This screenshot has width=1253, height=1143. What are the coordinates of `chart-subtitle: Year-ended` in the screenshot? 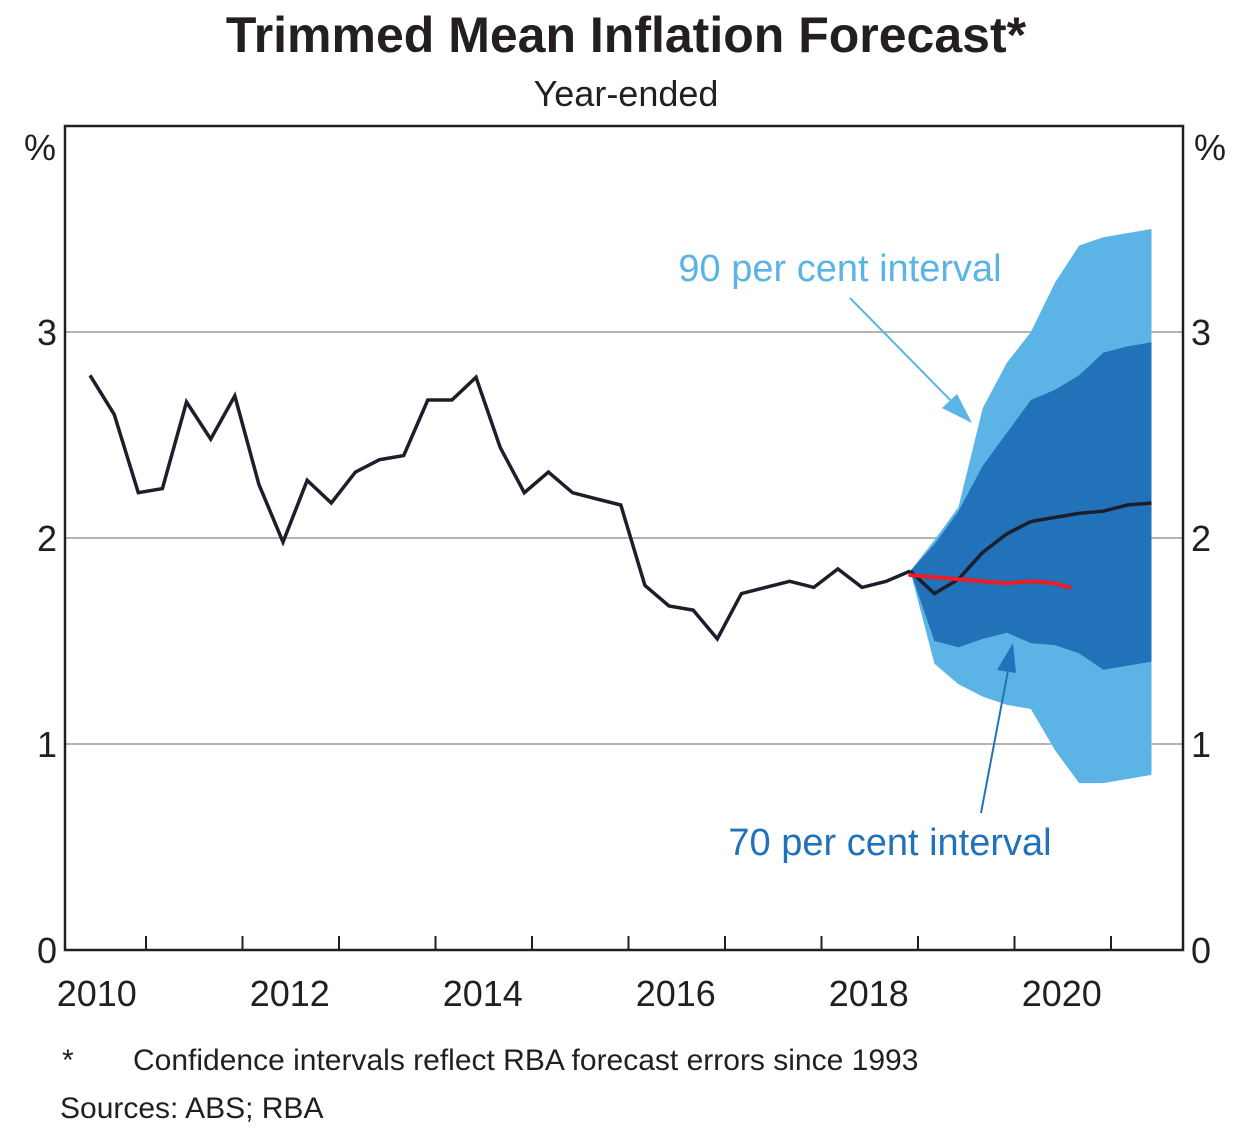 It's located at (626, 93).